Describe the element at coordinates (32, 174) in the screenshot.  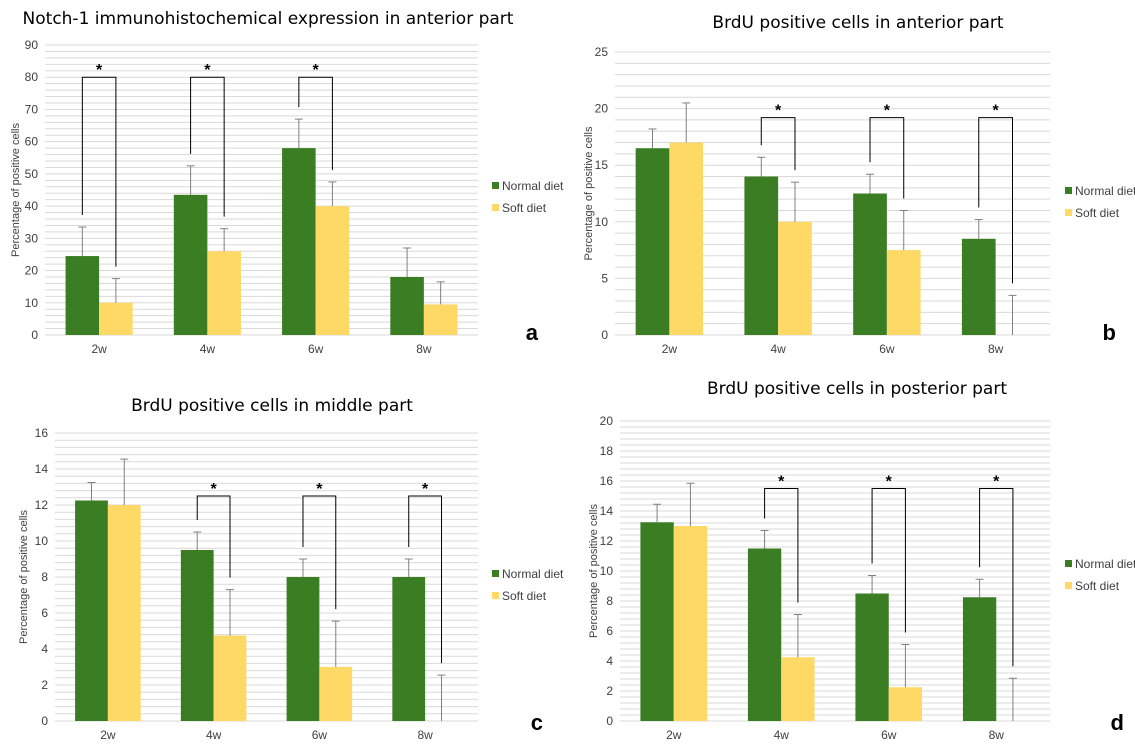
I see `y-tick-label: 50` at that location.